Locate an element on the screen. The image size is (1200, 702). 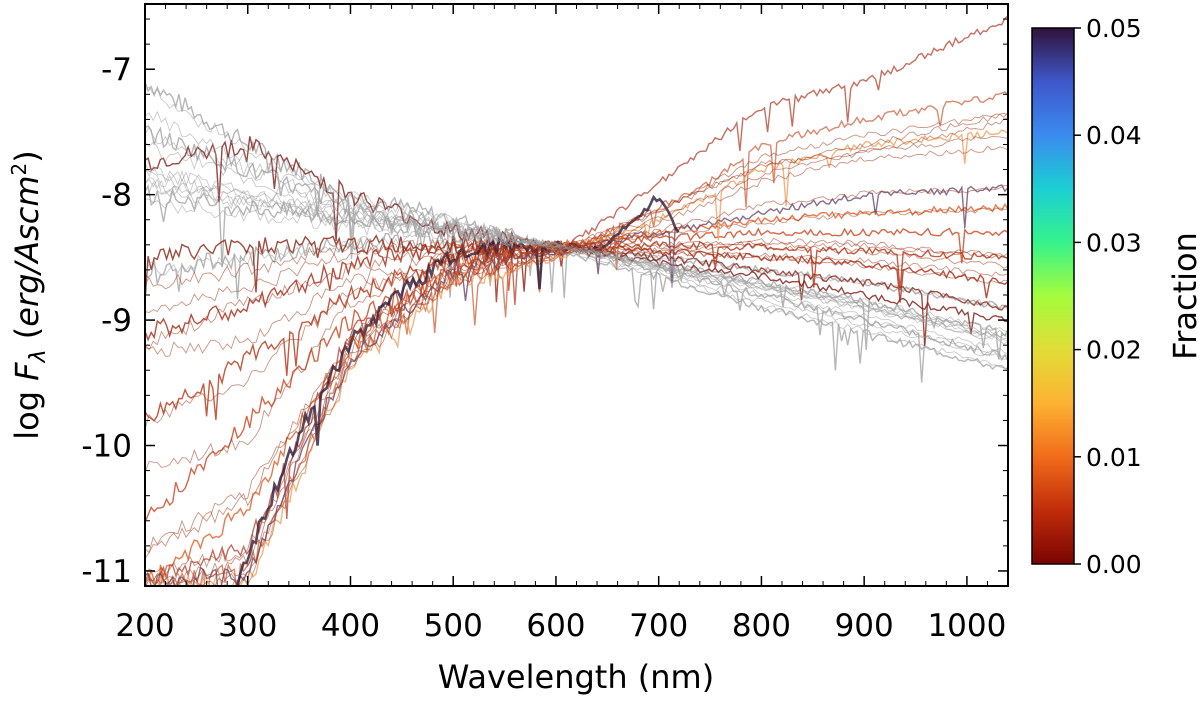
colorbar-tick-label: 0.00 is located at coordinates (1114, 564).